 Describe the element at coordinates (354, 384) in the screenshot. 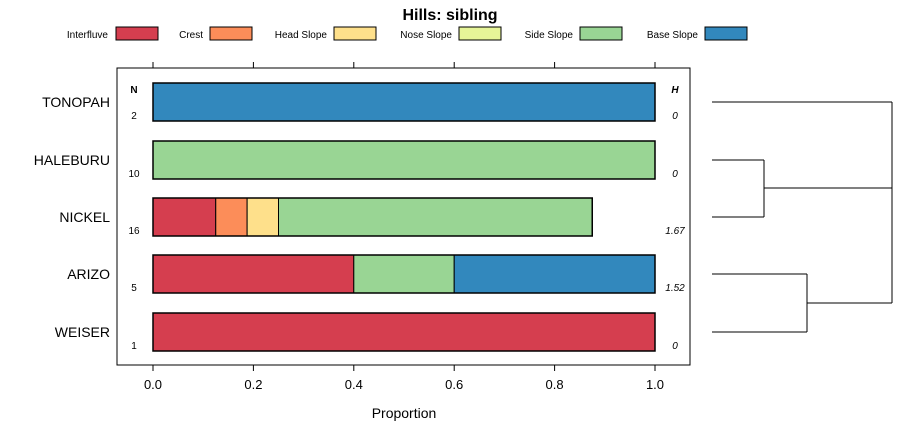

I see `x-tick-label: 0.4` at that location.